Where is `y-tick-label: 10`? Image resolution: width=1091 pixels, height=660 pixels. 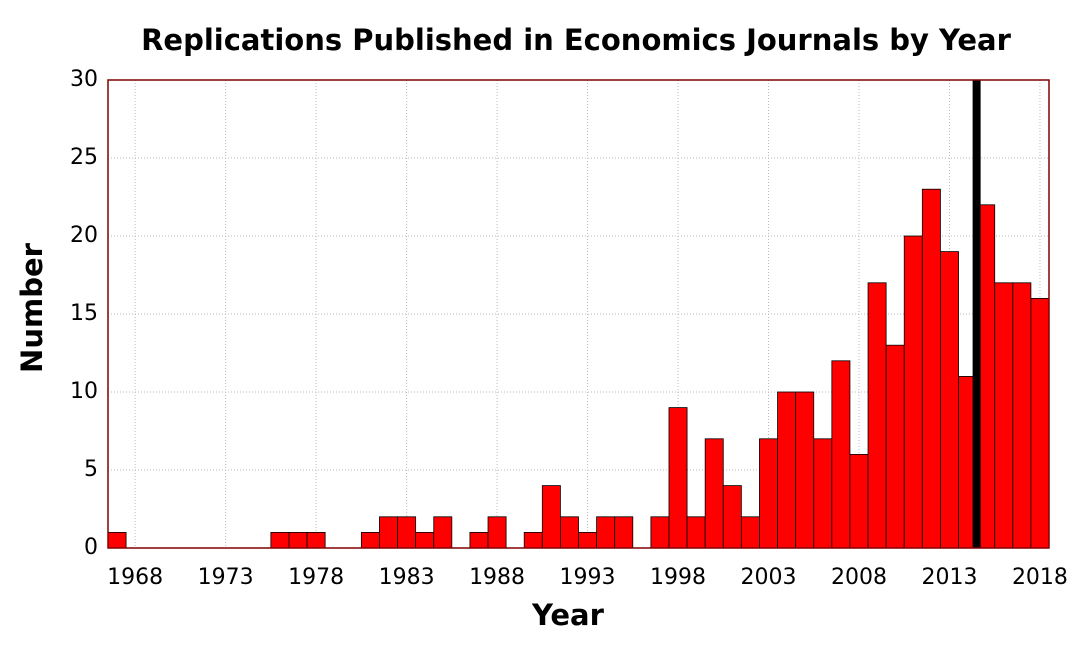
y-tick-label: 10 is located at coordinates (84, 391).